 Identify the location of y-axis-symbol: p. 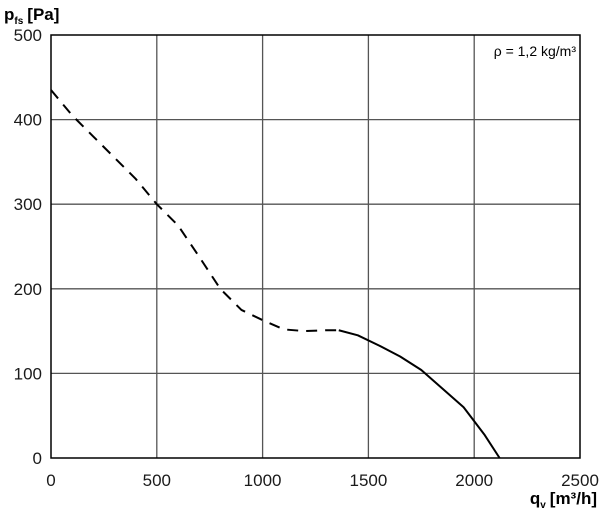
(9, 14).